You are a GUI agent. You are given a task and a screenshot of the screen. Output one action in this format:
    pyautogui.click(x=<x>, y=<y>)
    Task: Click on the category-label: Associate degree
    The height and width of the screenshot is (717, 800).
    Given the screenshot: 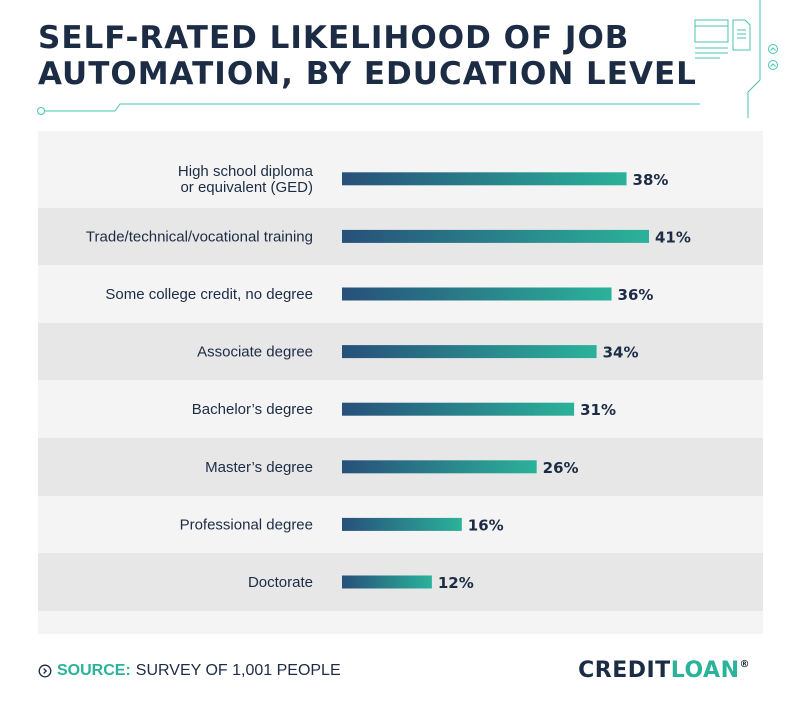 What is the action you would take?
    pyautogui.click(x=255, y=352)
    